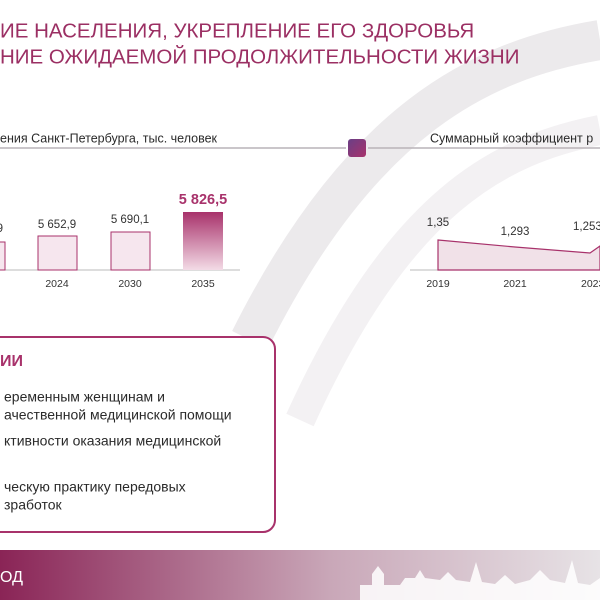  I want to click on year-label: 2021, so click(515, 284).